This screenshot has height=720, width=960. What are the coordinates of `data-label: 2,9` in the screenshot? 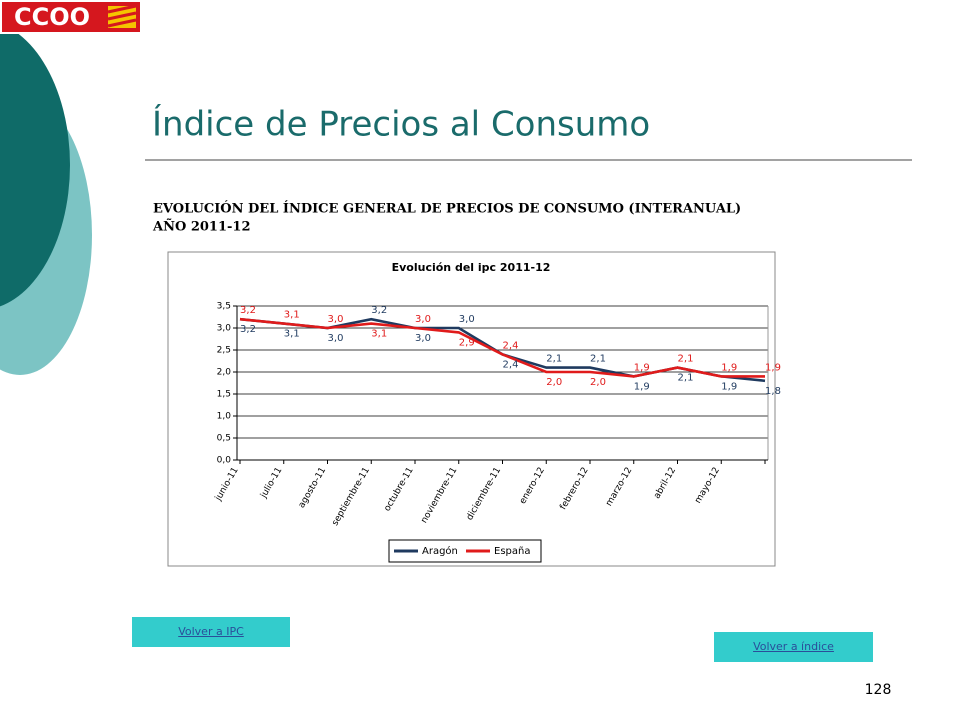 It's located at (467, 342).